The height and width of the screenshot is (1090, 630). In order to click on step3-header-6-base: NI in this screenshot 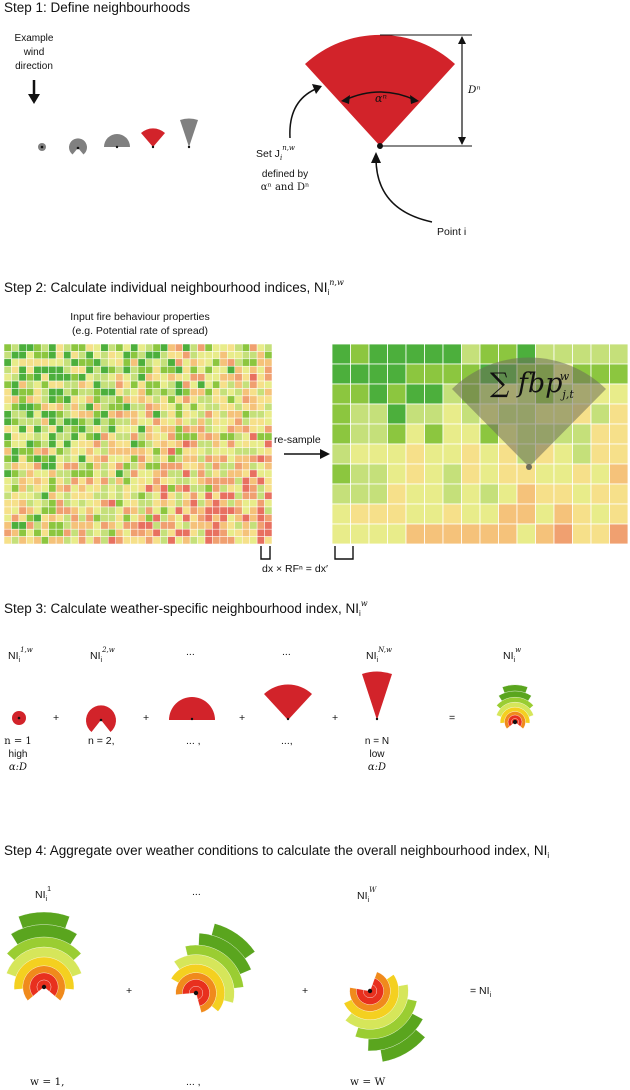, I will do `click(508, 656)`.